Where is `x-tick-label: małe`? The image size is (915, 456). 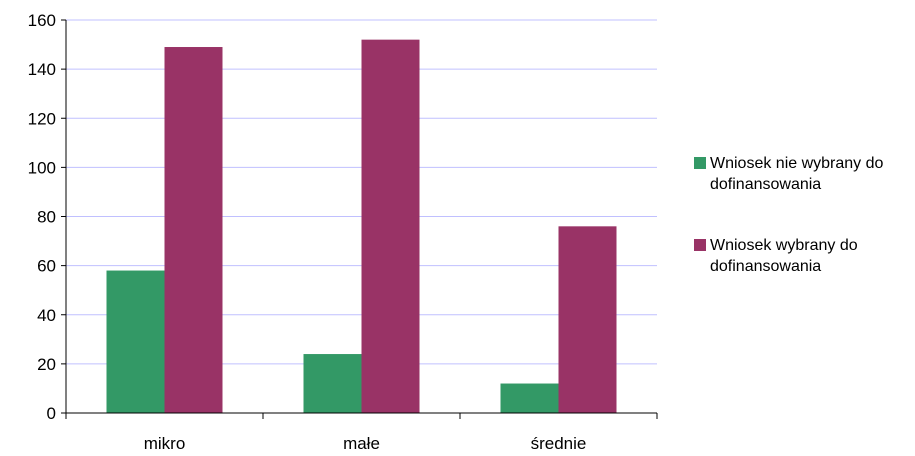 x-tick-label: małe is located at coordinates (361, 443).